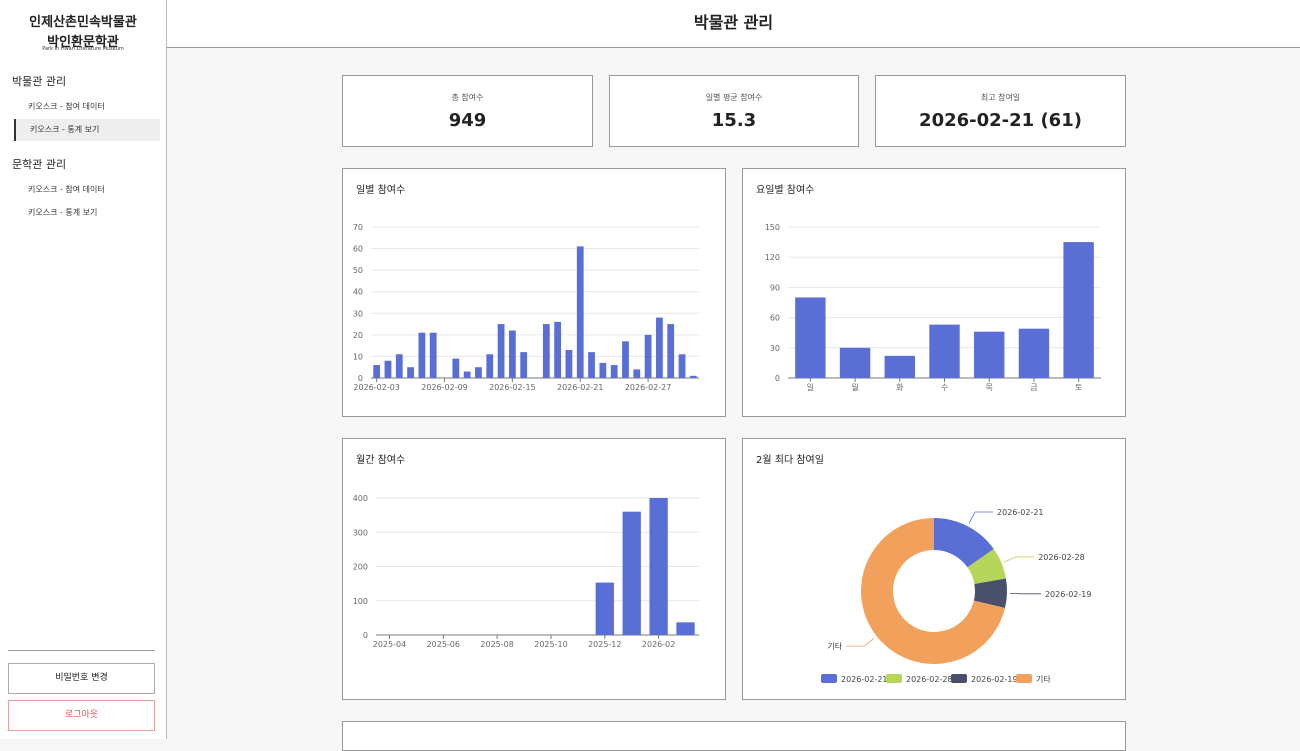 This screenshot has height=751, width=1300. I want to click on stat-card: 총 참여수 949, so click(467, 111).